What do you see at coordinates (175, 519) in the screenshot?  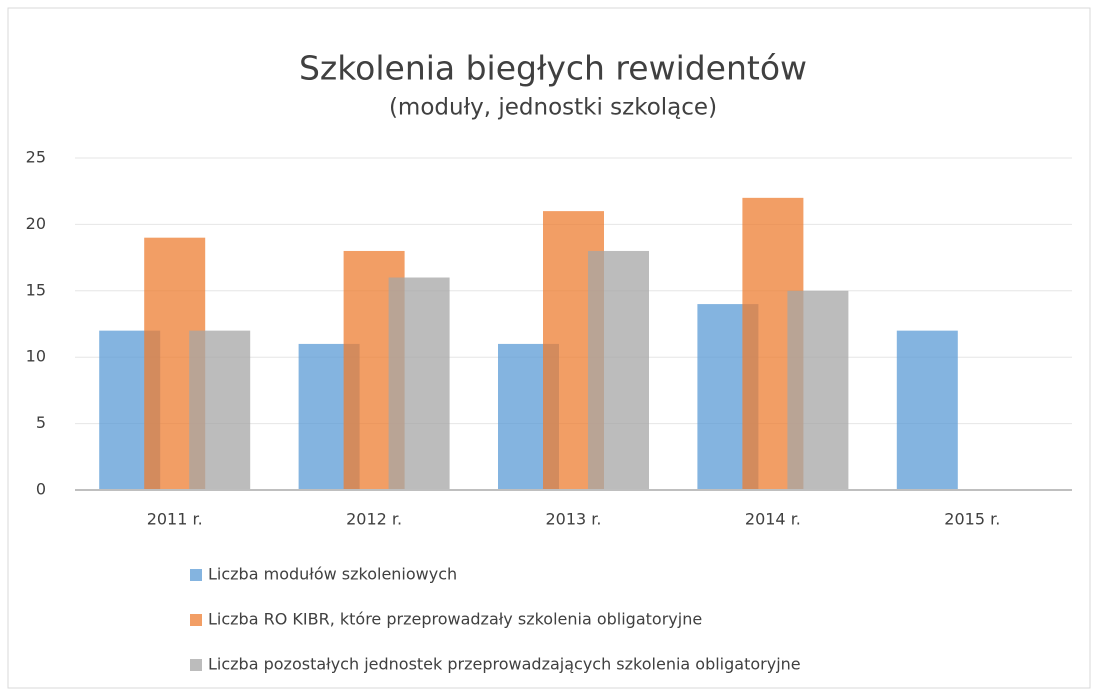 I see `x-tick-label: 2011 r.` at bounding box center [175, 519].